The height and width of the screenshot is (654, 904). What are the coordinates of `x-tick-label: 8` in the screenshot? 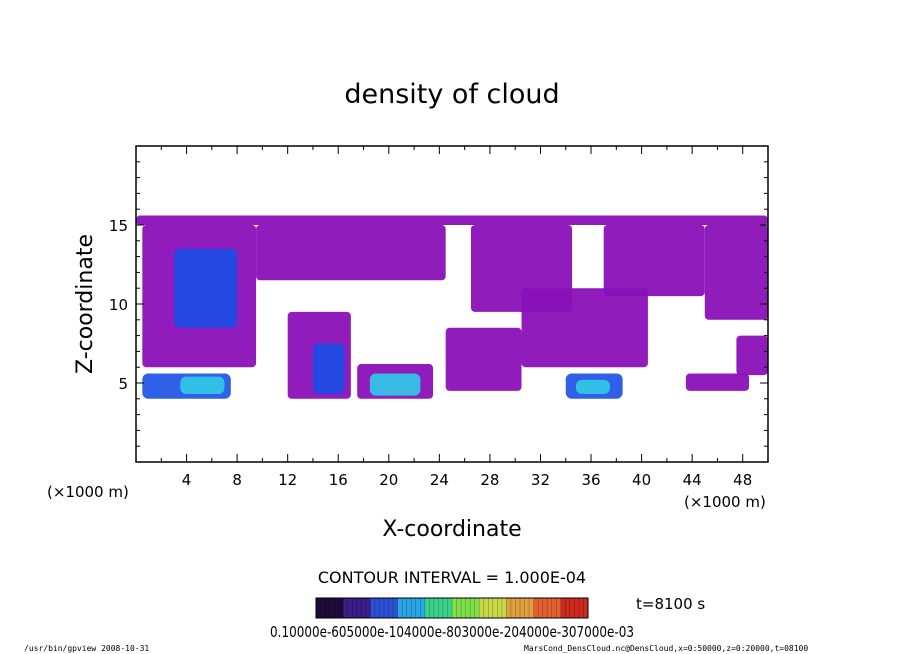 It's located at (237, 480).